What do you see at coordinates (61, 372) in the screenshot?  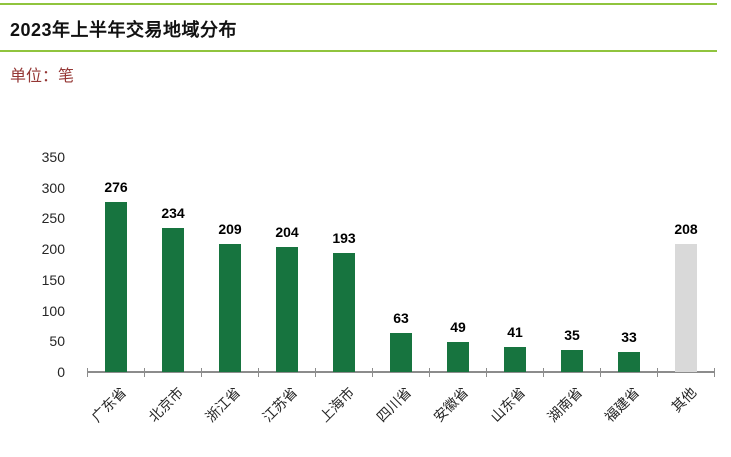 I see `y-axis-label: 0` at bounding box center [61, 372].